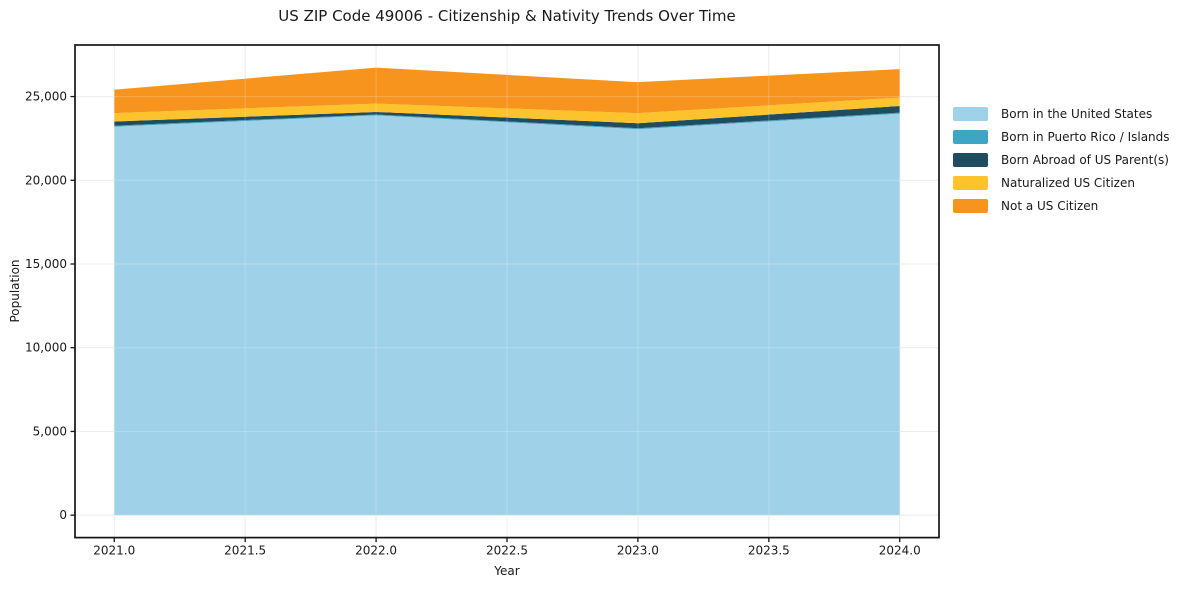 The height and width of the screenshot is (590, 1189). I want to click on legend-swatch-not-a-us-citizen, so click(970, 205).